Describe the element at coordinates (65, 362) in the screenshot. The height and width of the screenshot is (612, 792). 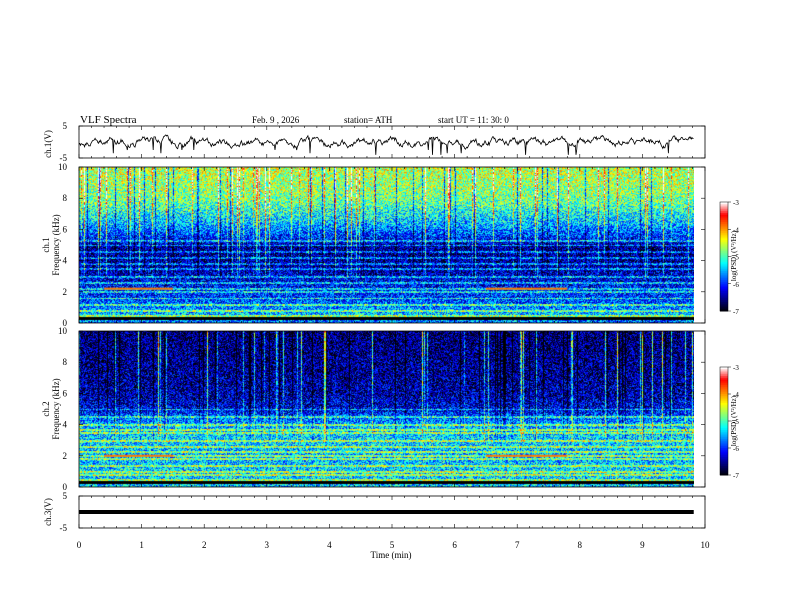
I see `y-tick-label: 8` at that location.